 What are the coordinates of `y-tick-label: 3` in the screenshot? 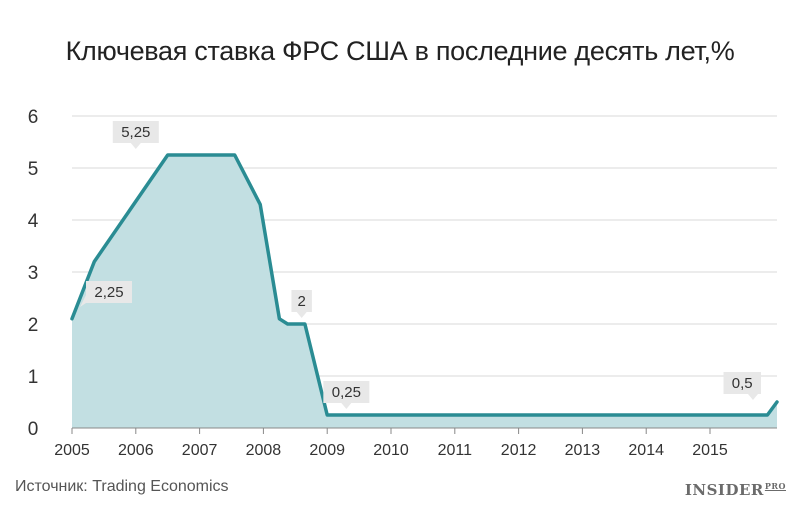 It's located at (33, 273).